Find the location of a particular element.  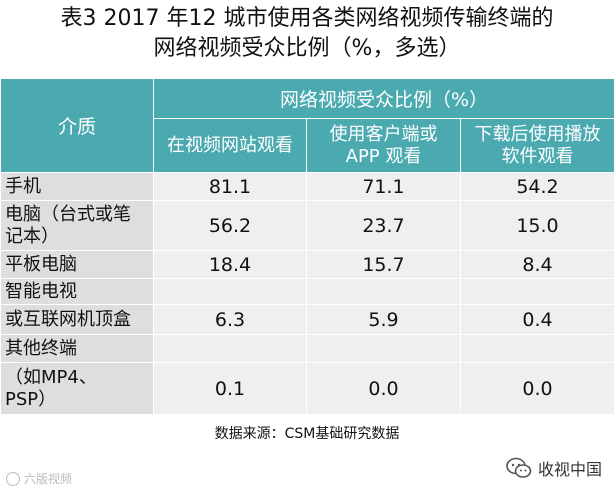

wechat-icon is located at coordinates (519, 467).